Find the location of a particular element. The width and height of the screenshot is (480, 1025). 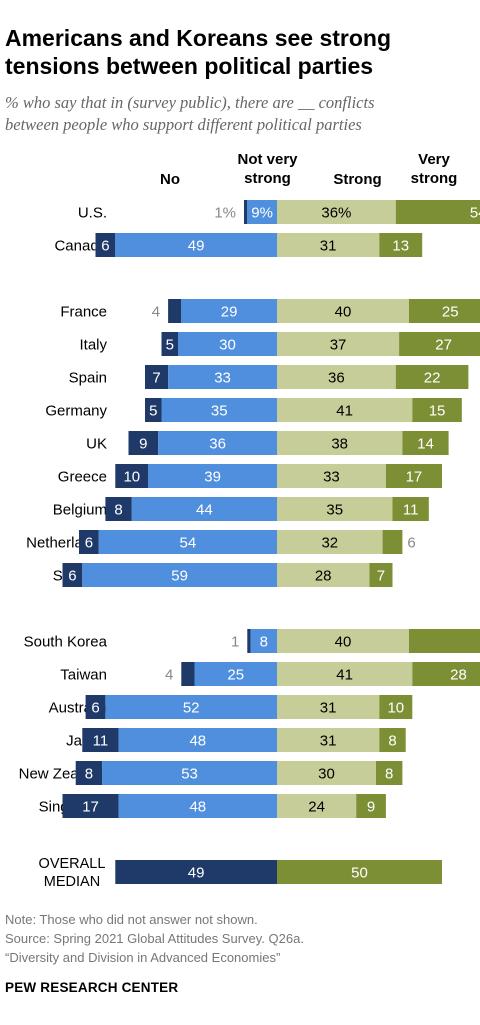

label-strong-canada: 31 is located at coordinates (328, 246).